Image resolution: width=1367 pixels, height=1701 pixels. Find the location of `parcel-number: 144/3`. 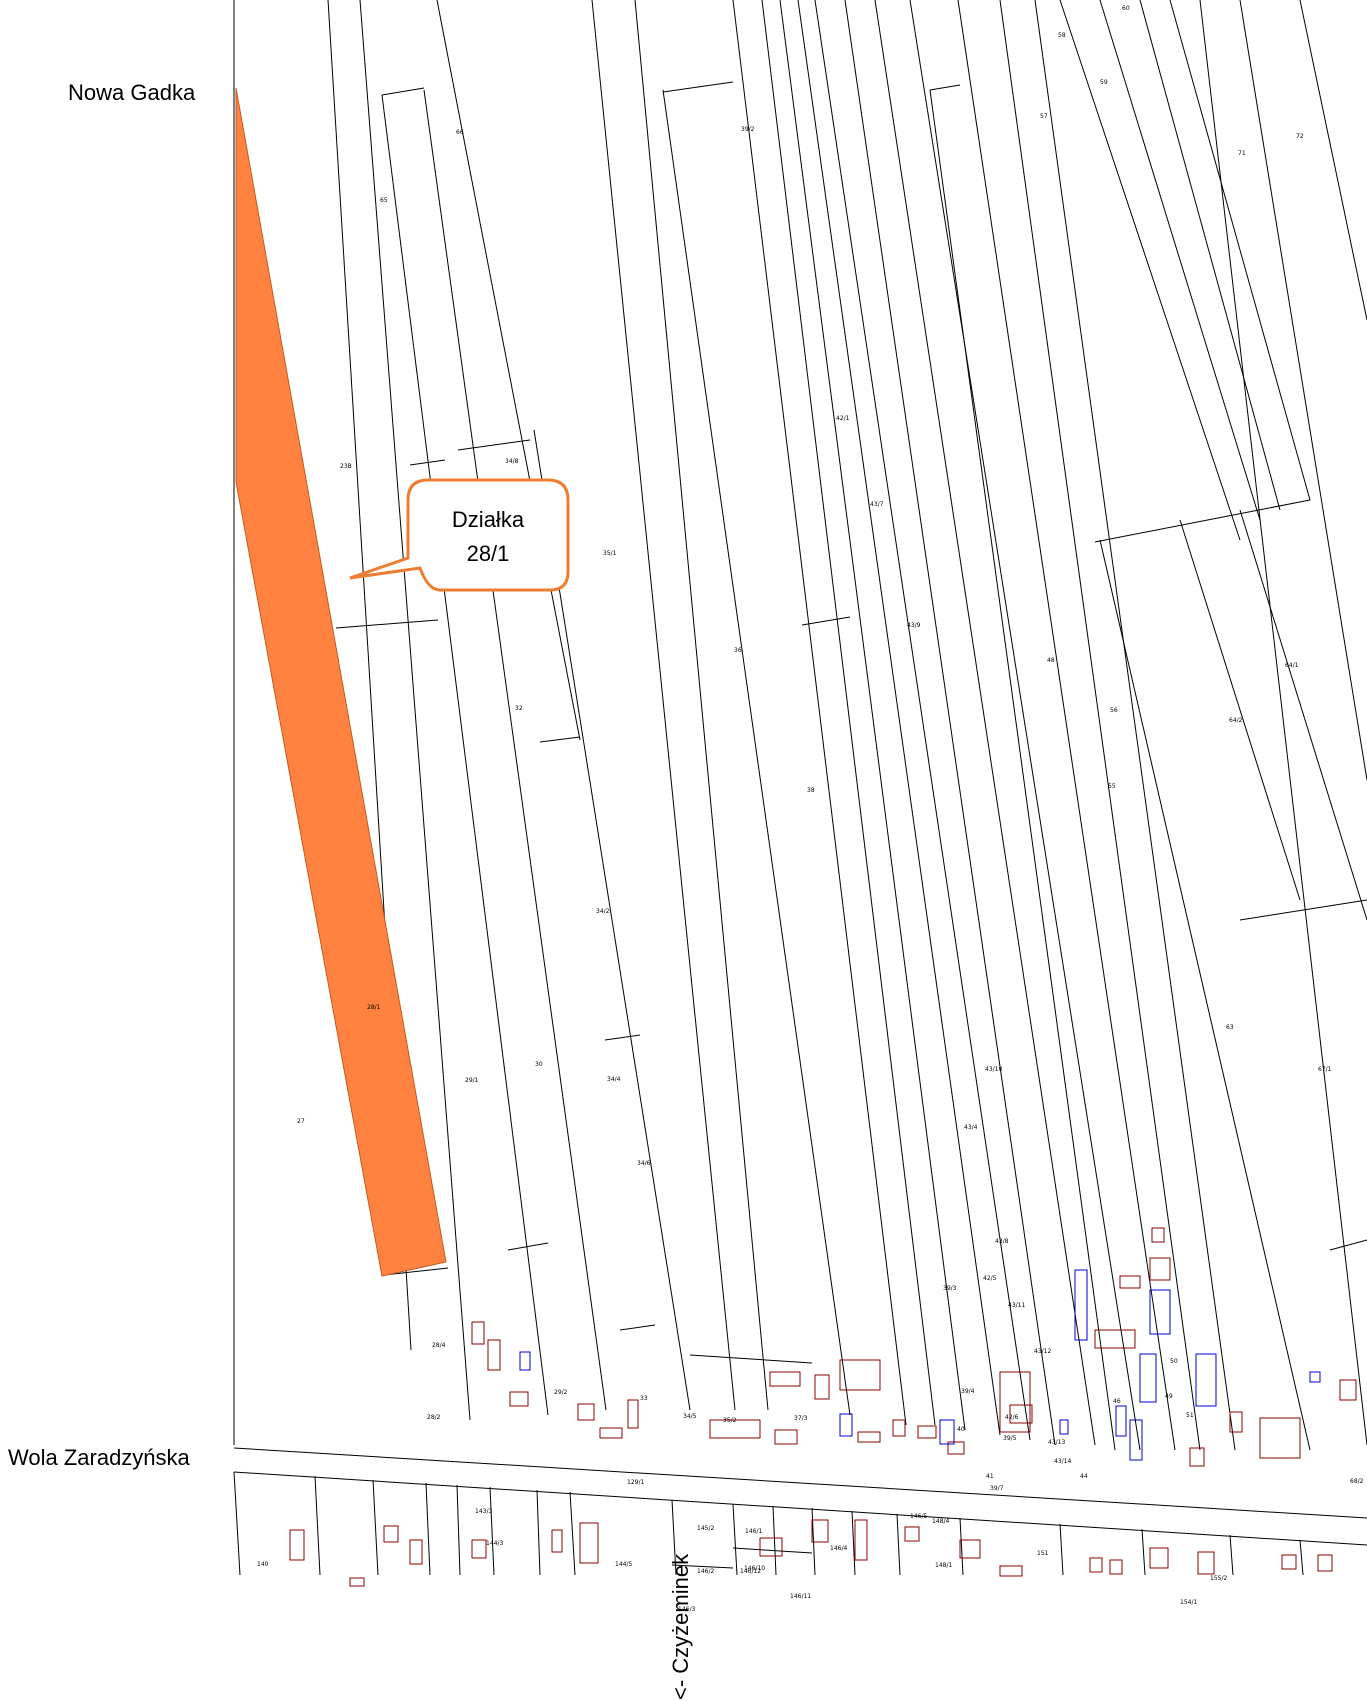

parcel-number: 144/3 is located at coordinates (494, 1543).